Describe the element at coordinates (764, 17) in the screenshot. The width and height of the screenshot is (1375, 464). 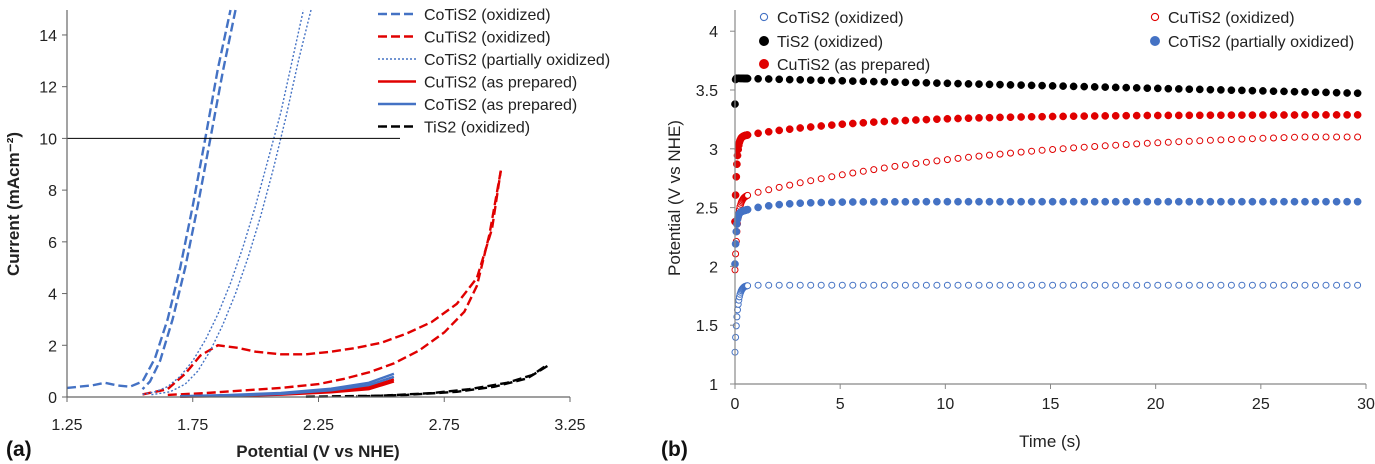
I see `legend-marker-cotis2-oxidized` at that location.